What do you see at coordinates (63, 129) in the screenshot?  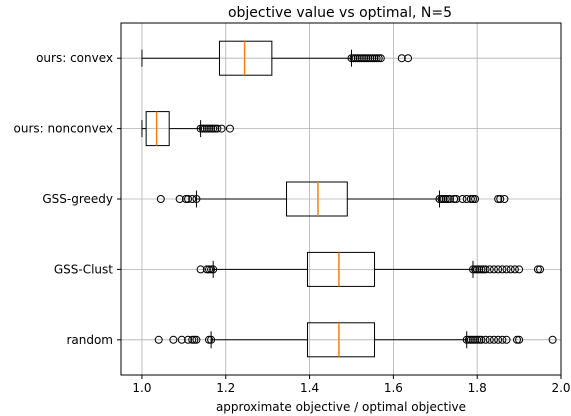 I see `y-tick-label: ours: nonconvex` at bounding box center [63, 129].